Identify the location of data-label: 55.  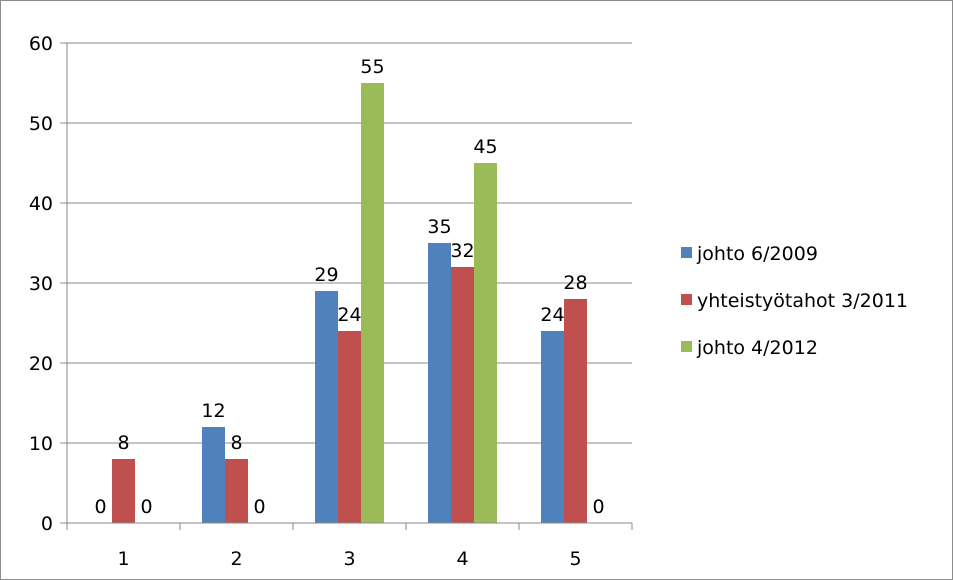
(372, 67).